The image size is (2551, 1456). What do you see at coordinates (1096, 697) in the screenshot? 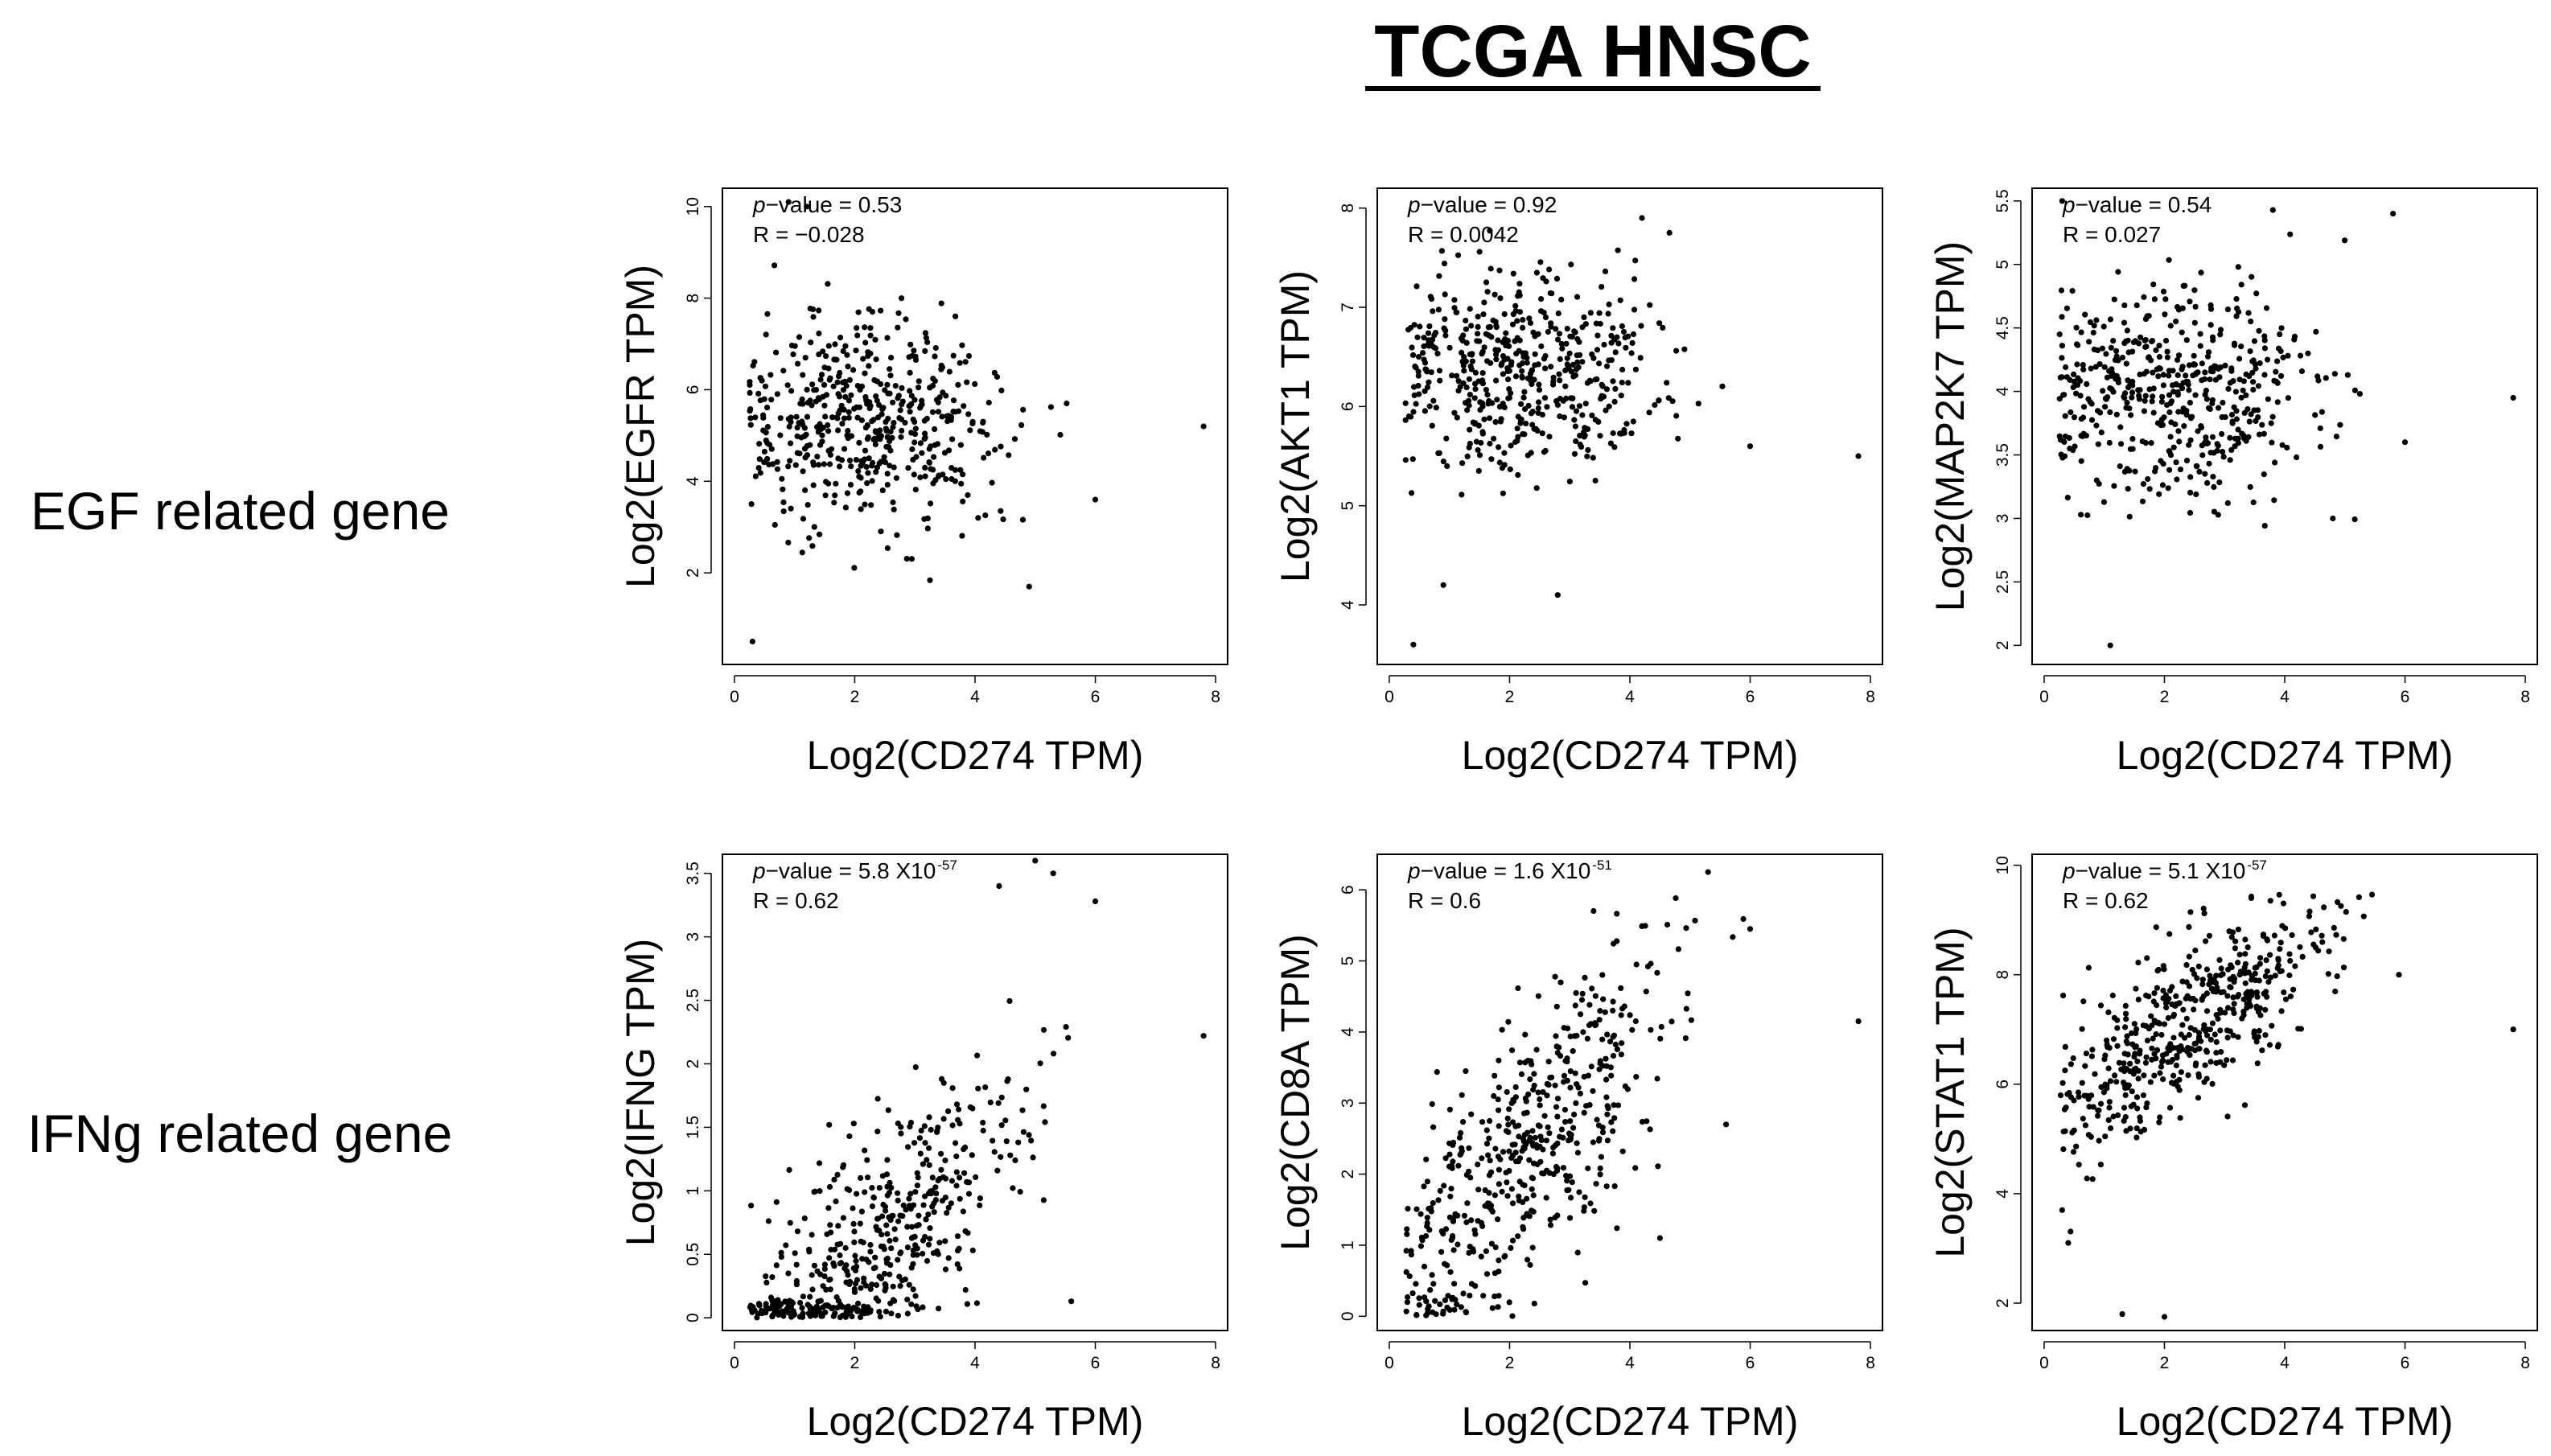
I see `x-tick-label: 6` at bounding box center [1096, 697].